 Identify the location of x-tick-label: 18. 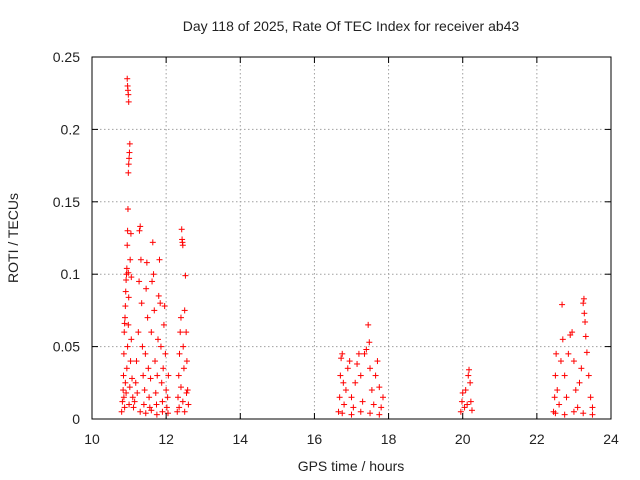
(389, 439).